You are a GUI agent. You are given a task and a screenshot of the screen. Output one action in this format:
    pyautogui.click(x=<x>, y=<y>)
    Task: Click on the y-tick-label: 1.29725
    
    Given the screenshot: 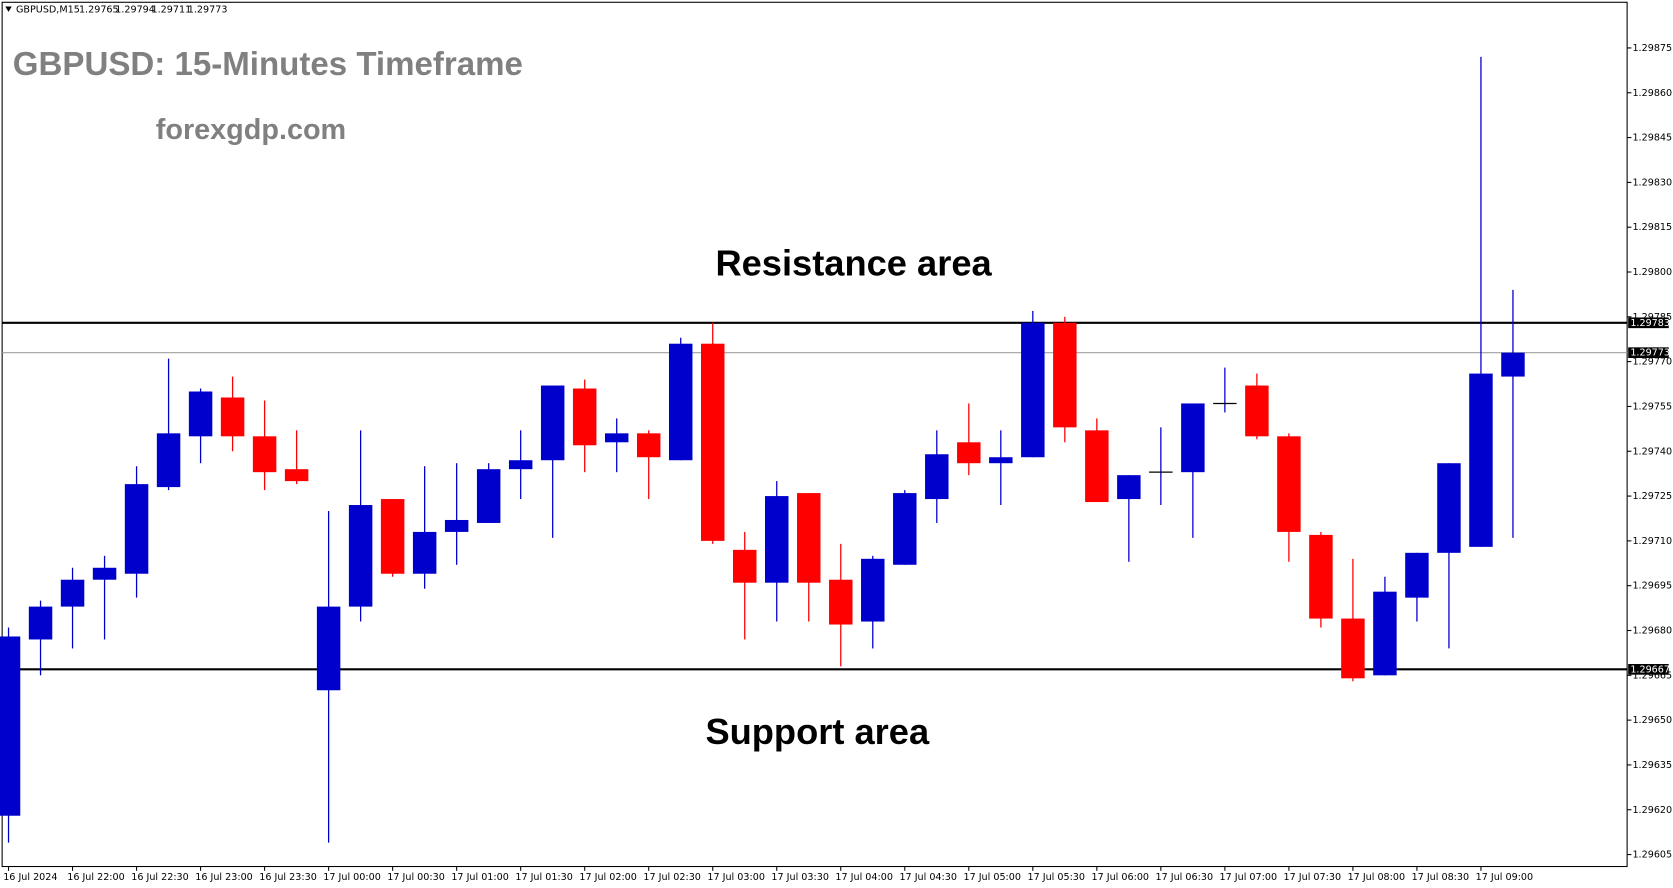 What is the action you would take?
    pyautogui.click(x=1652, y=496)
    